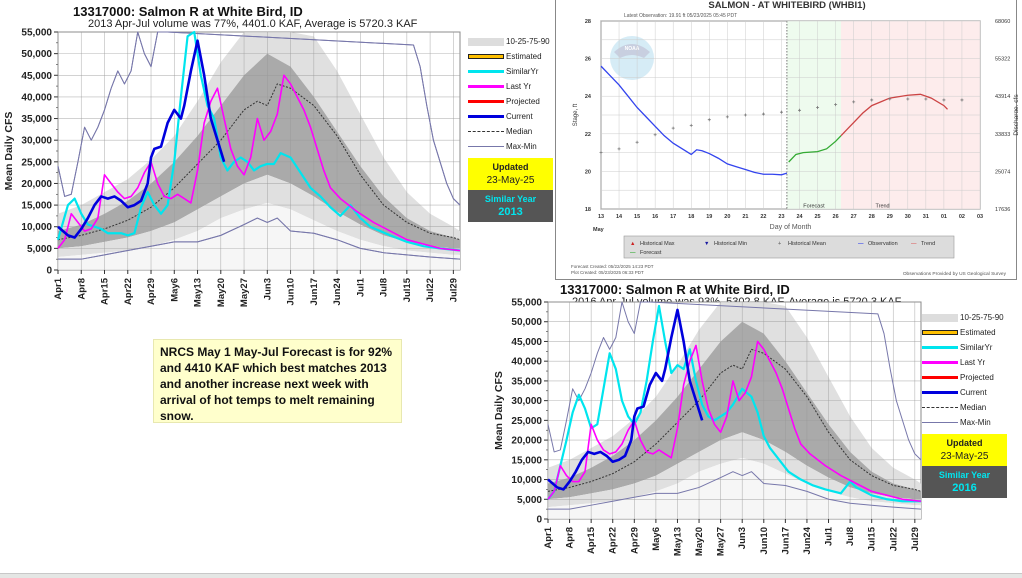  What do you see at coordinates (1002, 60) in the screenshot?
I see `y2-tick-label: 55322` at bounding box center [1002, 60].